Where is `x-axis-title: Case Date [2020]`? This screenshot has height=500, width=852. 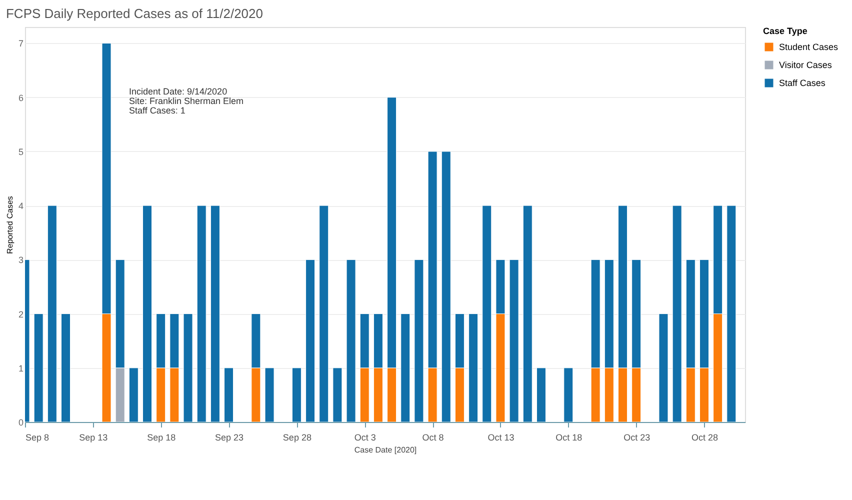
x-axis-title: Case Date [2020] is located at coordinates (385, 450).